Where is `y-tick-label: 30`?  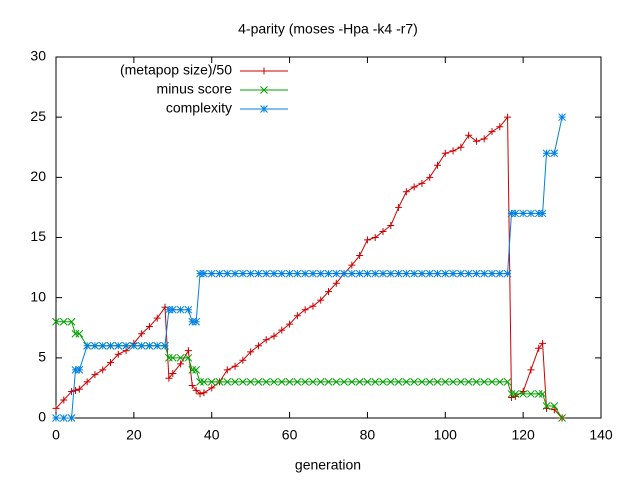
y-tick-label: 30 is located at coordinates (38, 56).